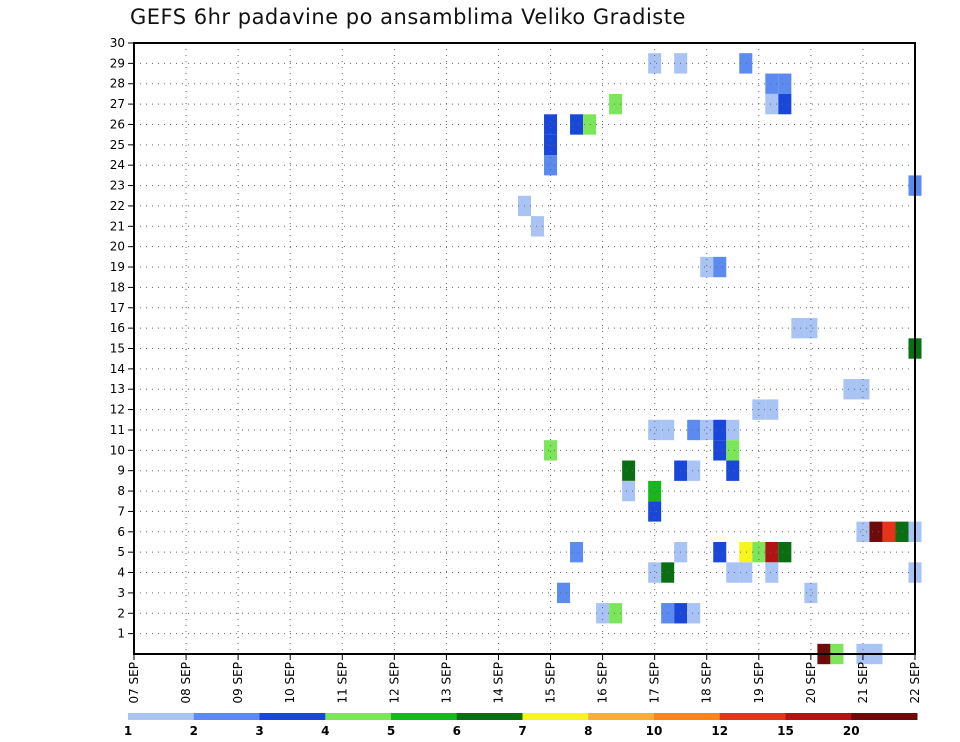 Image resolution: width=960 pixels, height=742 pixels. Describe the element at coordinates (719, 731) in the screenshot. I see `colorbar-label: 12` at that location.